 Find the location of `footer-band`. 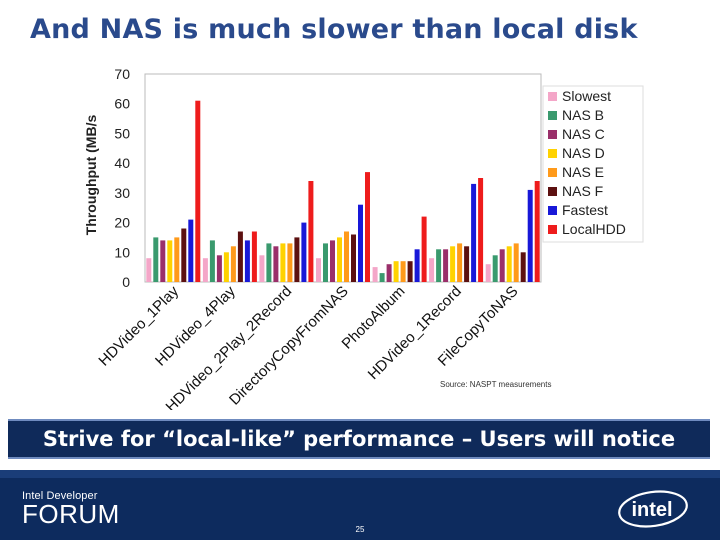

footer-band is located at coordinates (360, 474).